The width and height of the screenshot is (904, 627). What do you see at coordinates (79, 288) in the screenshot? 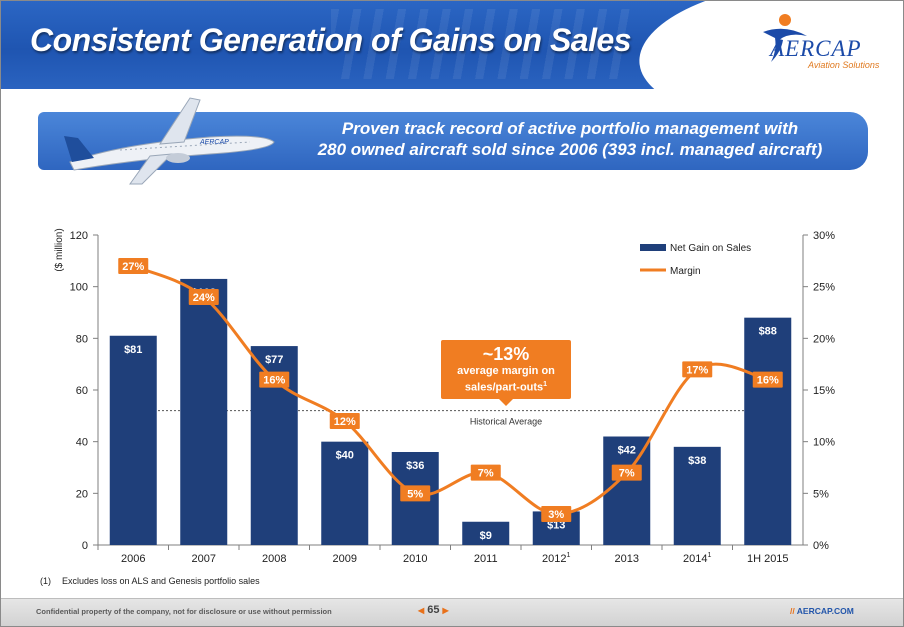
I see `y-tick-label-left: 100` at bounding box center [79, 288].